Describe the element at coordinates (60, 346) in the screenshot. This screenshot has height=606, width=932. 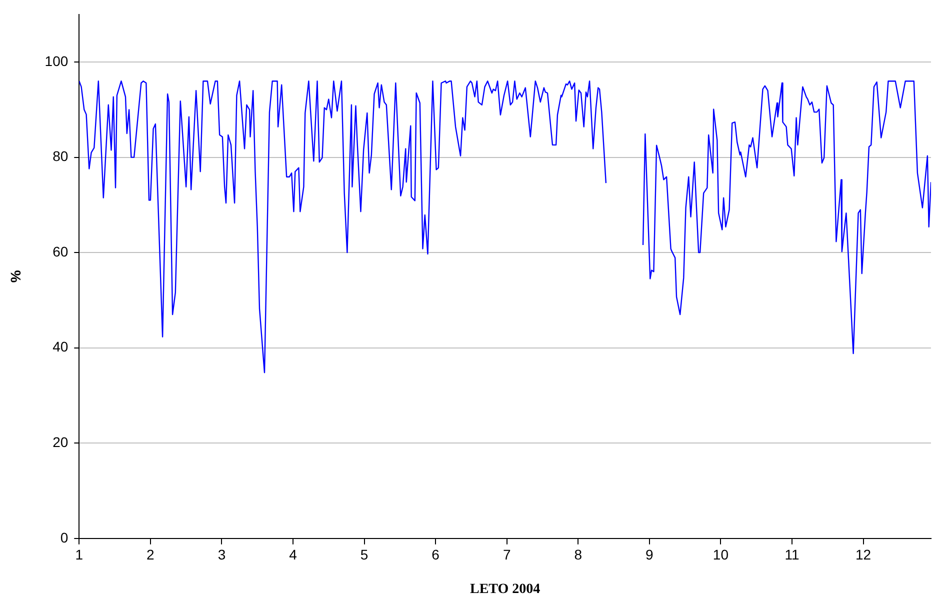
I see `y-tick-label: 40` at that location.